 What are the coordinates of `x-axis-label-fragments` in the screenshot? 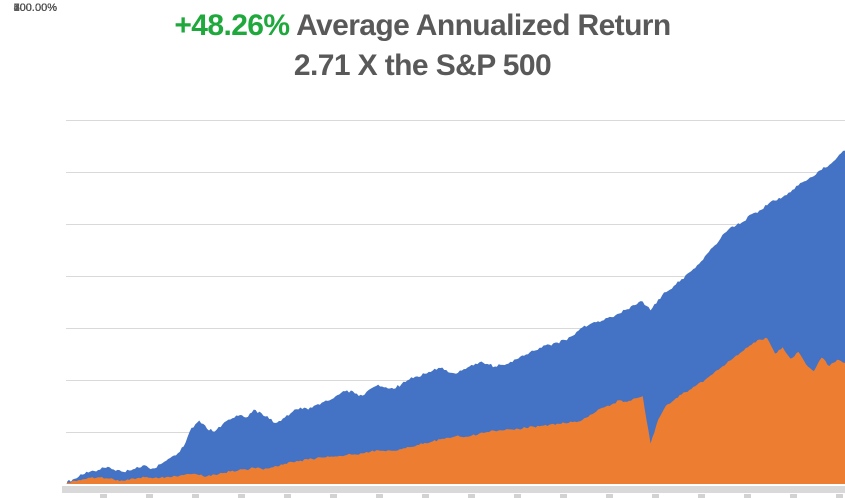 It's located at (472, 496).